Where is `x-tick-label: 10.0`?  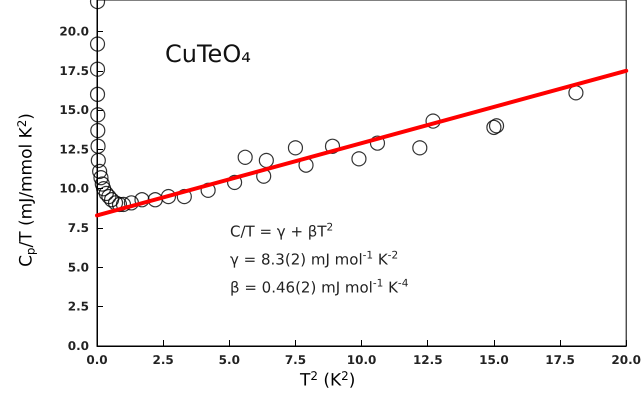
x-tick-label: 10.0 is located at coordinates (361, 360).